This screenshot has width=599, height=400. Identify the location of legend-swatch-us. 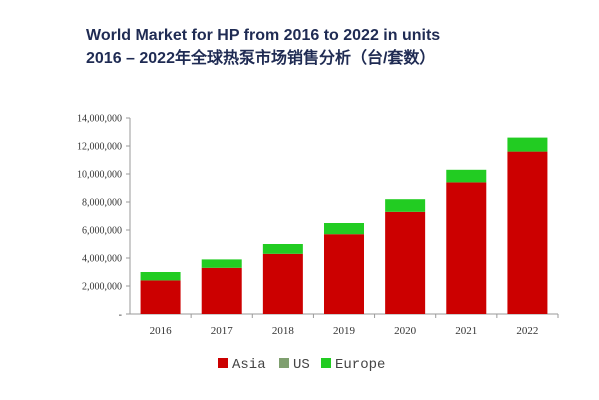
(284, 363).